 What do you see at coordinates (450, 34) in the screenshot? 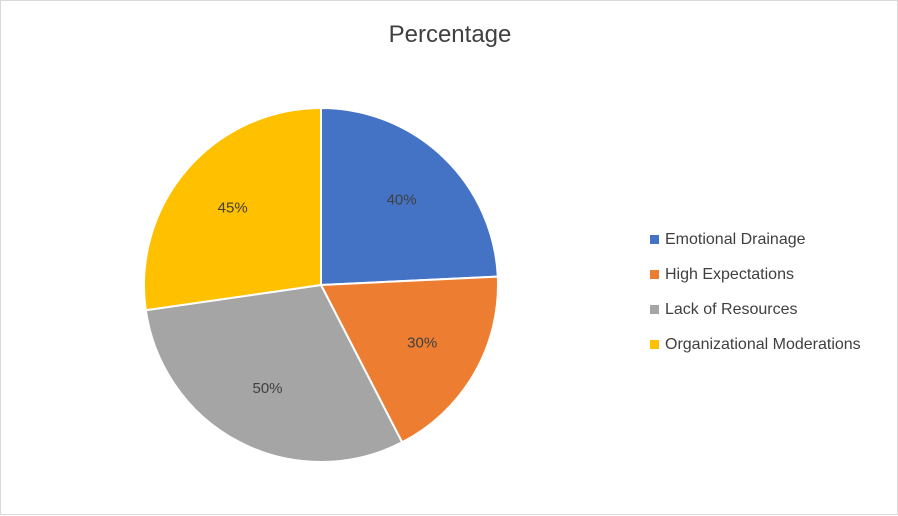
I see `chart-title: Percentage` at bounding box center [450, 34].